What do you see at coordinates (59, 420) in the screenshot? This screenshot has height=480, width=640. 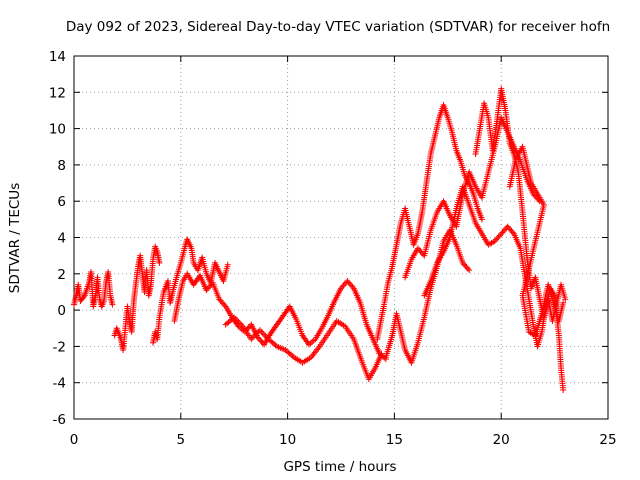 I see `y-tick-label: -6` at bounding box center [59, 420].